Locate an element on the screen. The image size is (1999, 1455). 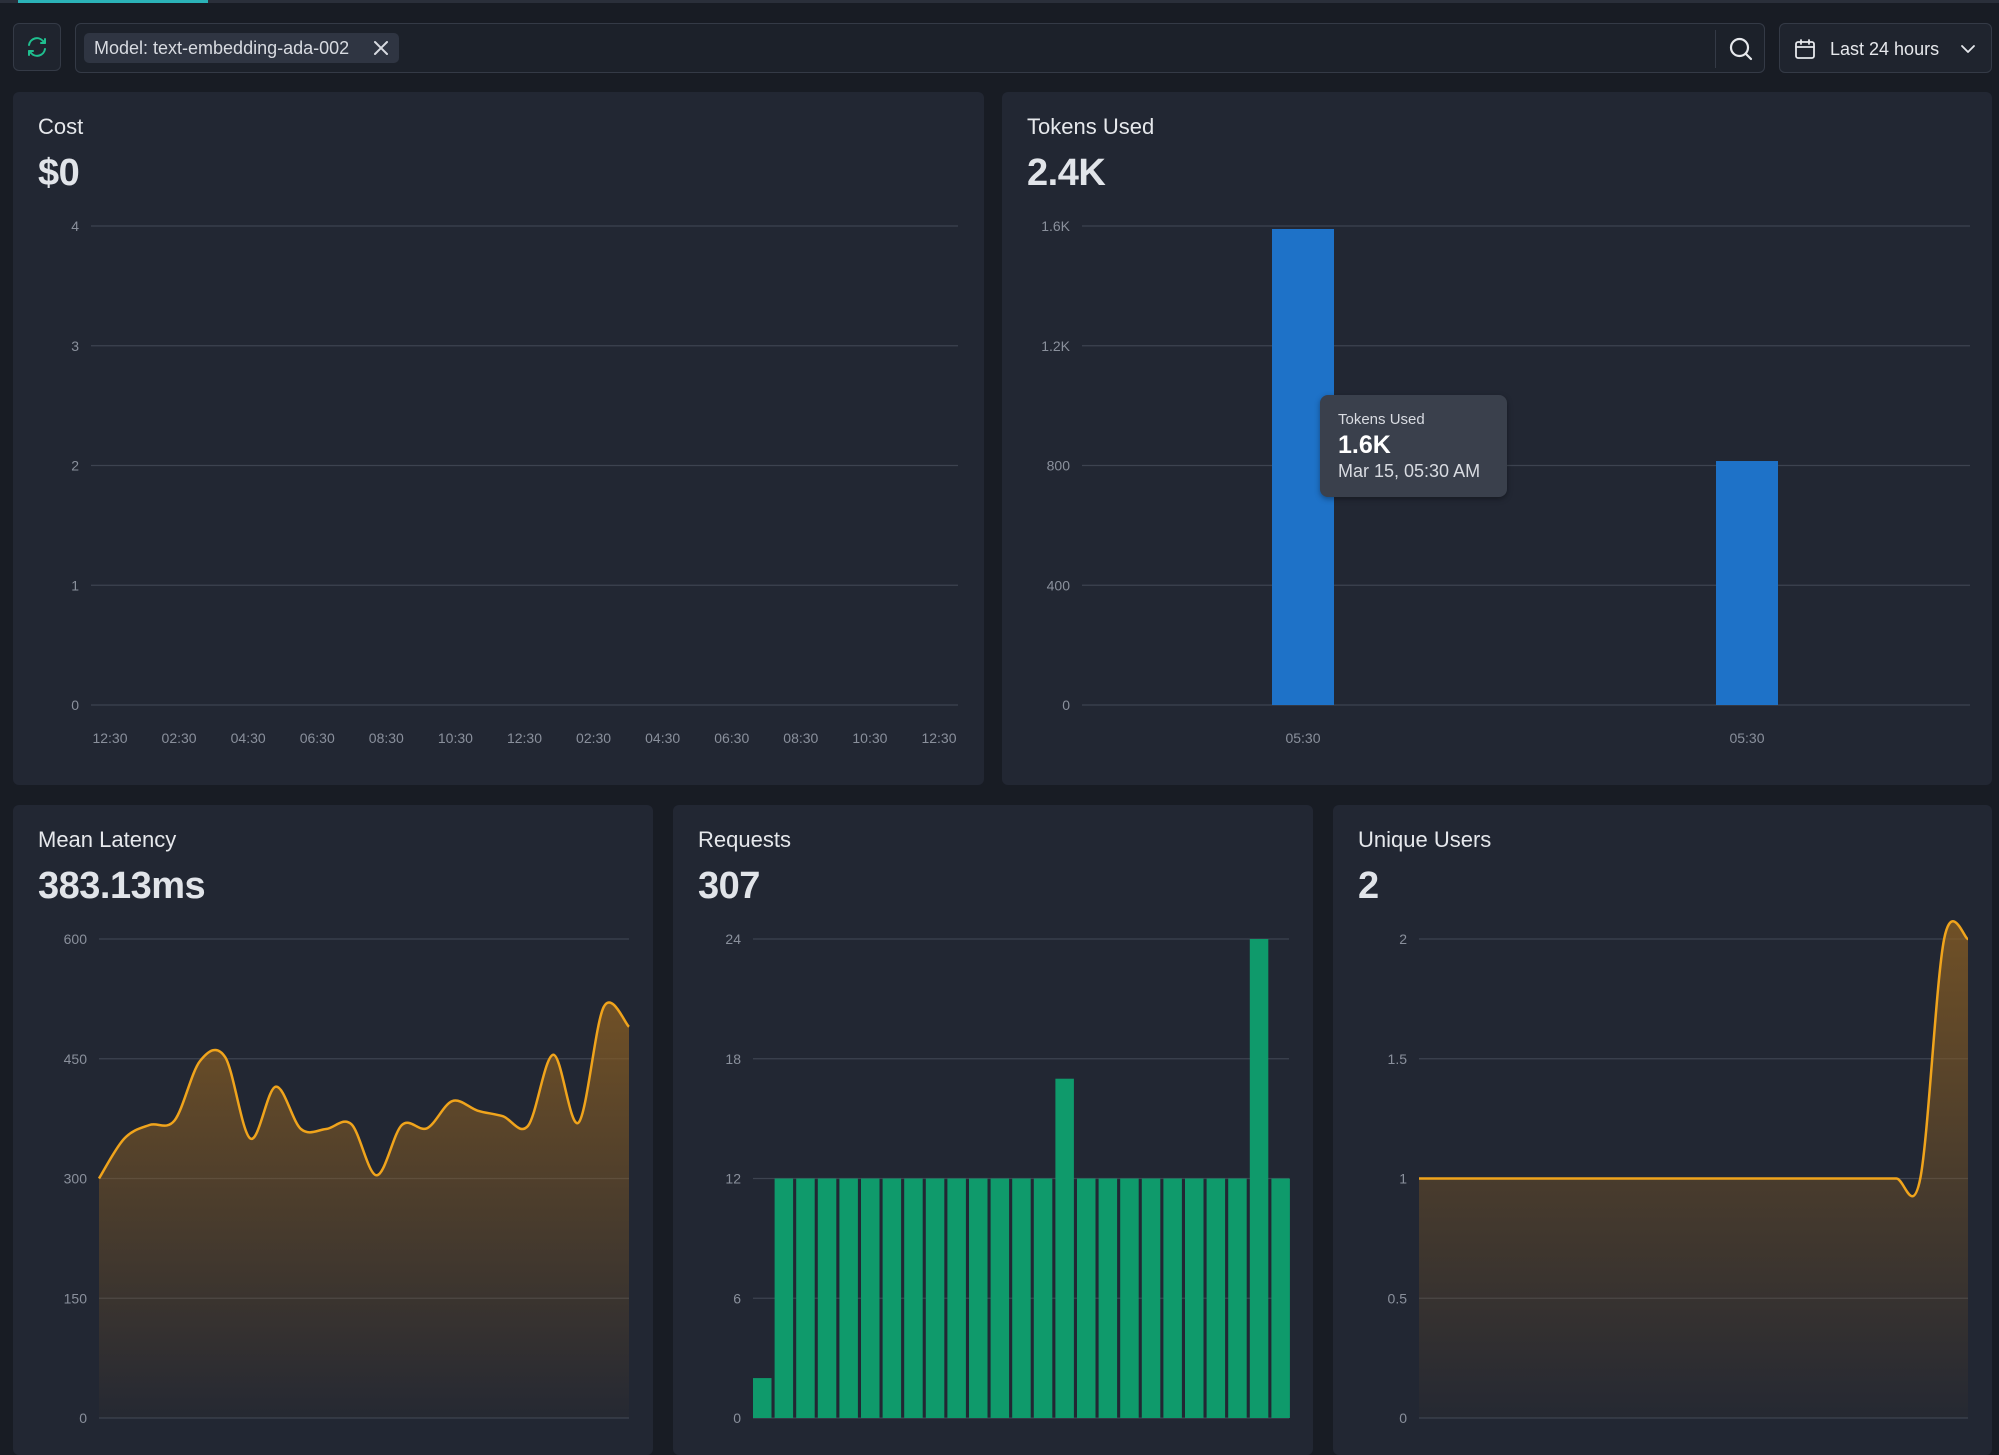
card-title: Tokens Used is located at coordinates (1091, 126).